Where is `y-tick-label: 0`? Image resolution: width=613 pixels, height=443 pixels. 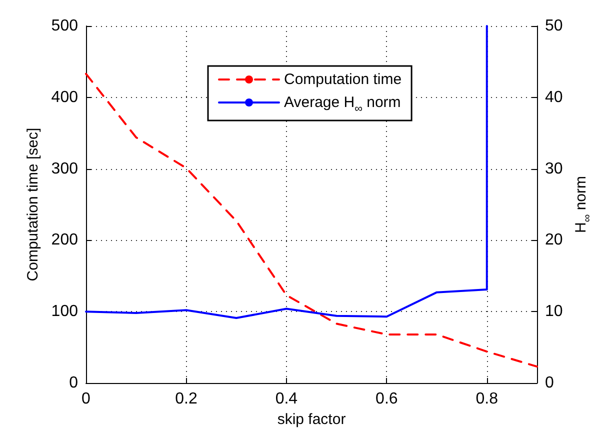
y-tick-label: 0 is located at coordinates (73, 383).